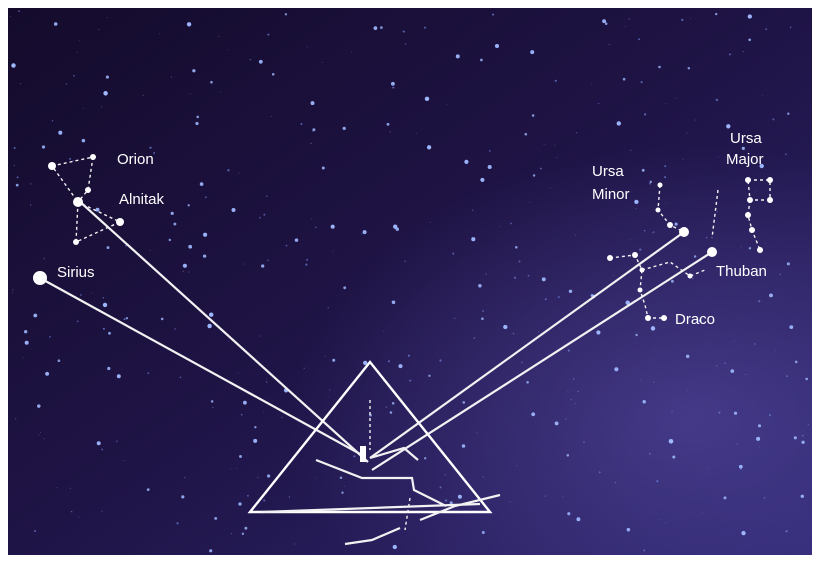 The height and width of the screenshot is (563, 816). I want to click on draco-figure, so click(656, 286).